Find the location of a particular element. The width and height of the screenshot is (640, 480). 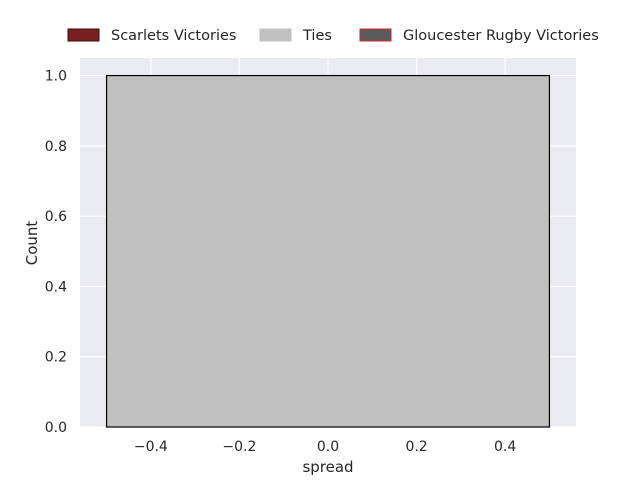

y-tick-label: 0.6 is located at coordinates (56, 217).